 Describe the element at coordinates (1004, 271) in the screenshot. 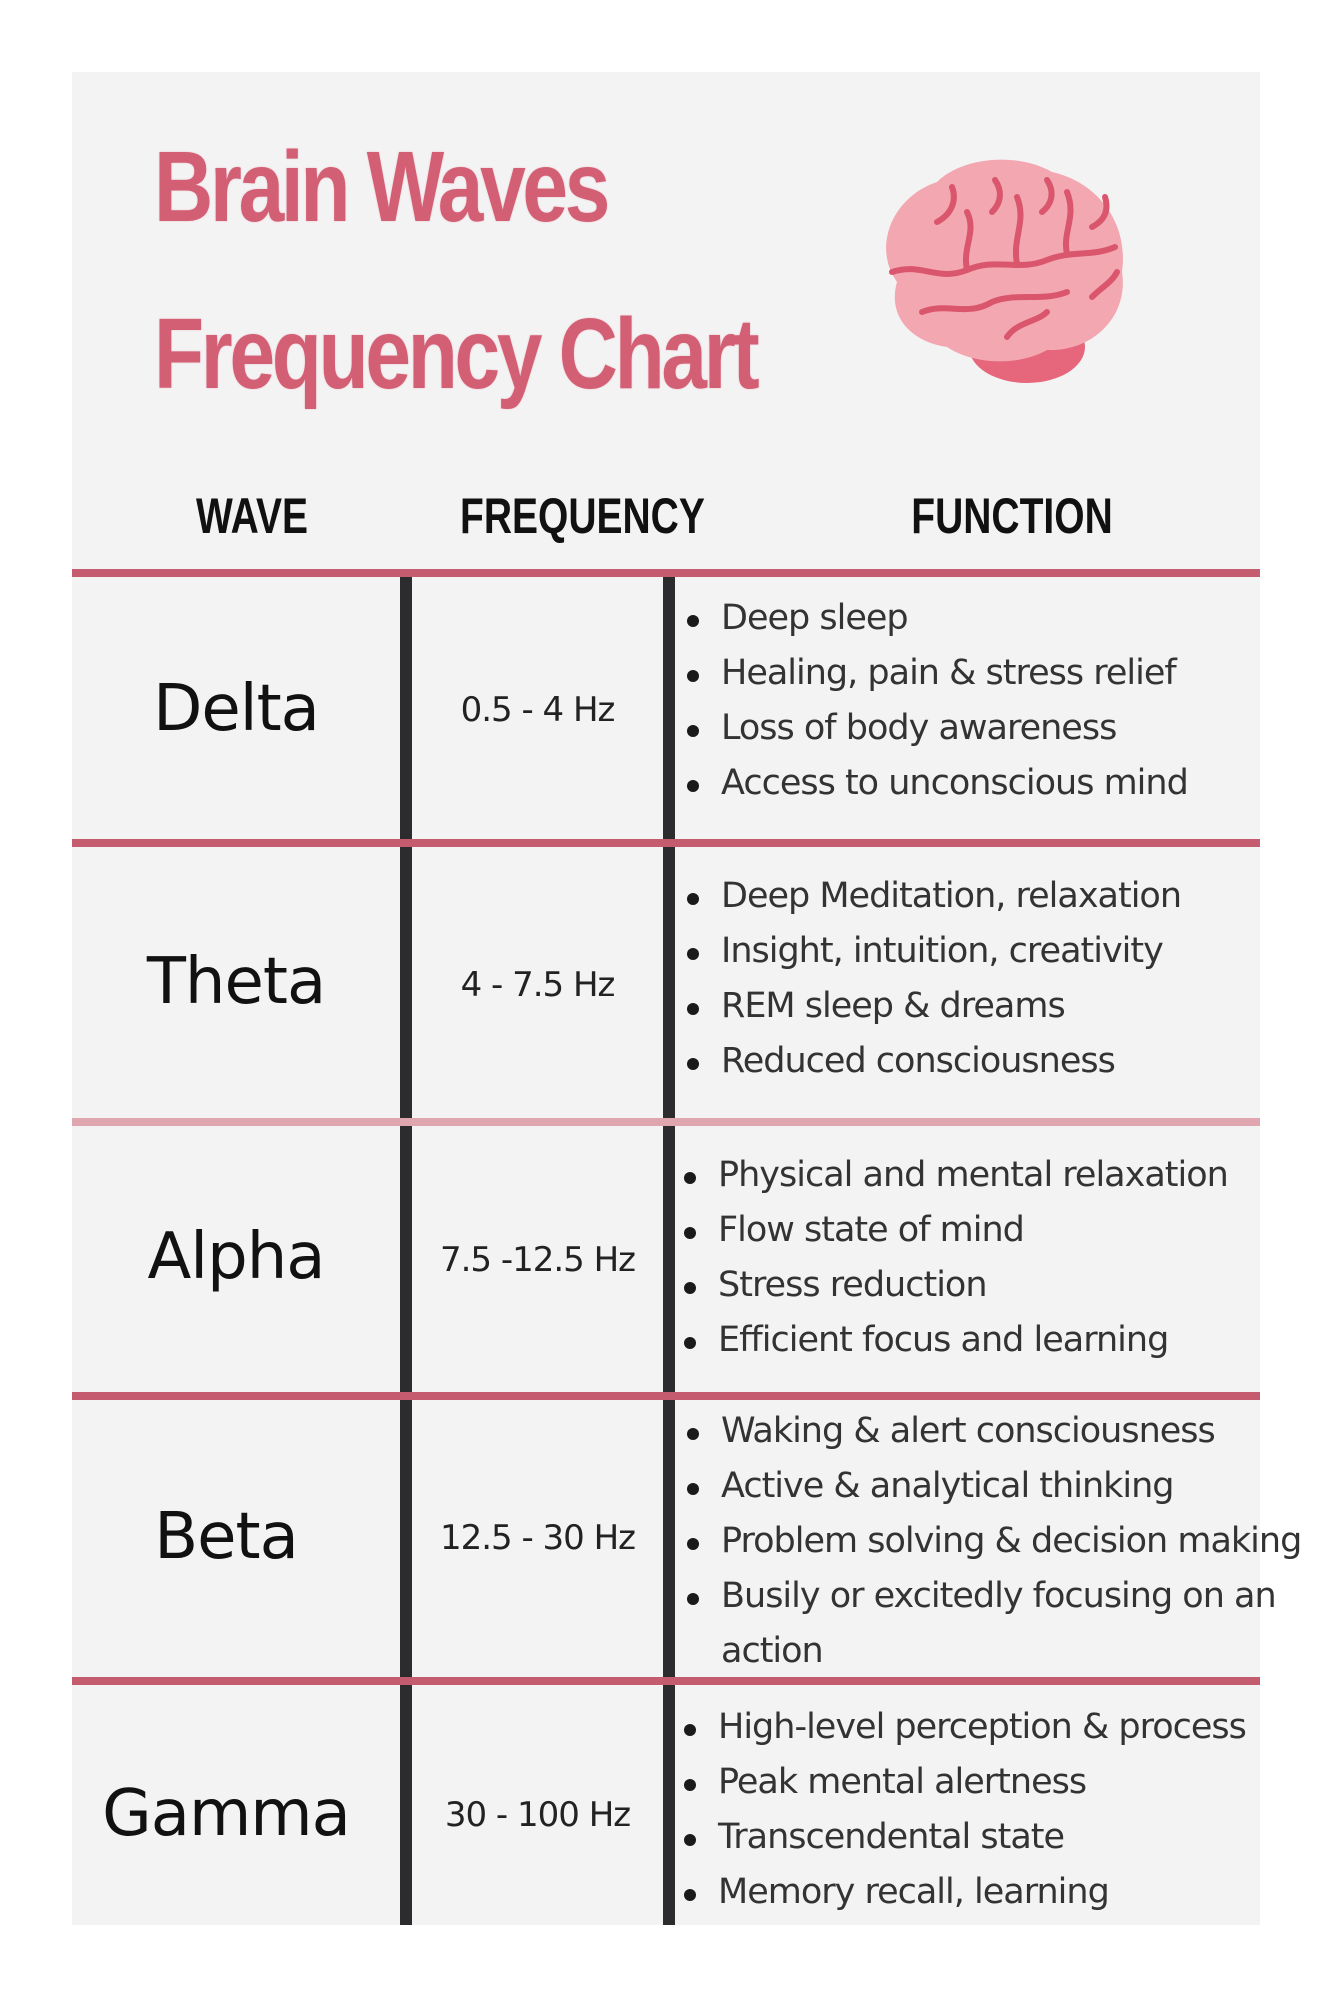

I see `brain-icon` at that location.